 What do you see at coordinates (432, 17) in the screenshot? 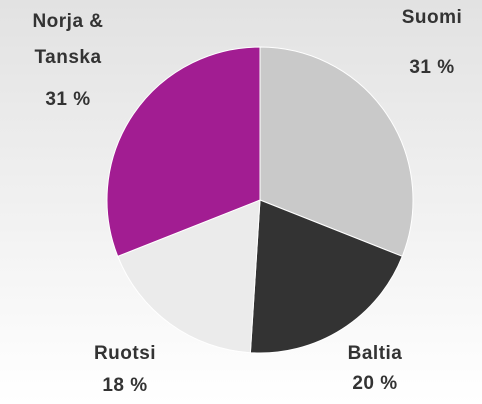
I see `category-label: Suomi` at bounding box center [432, 17].